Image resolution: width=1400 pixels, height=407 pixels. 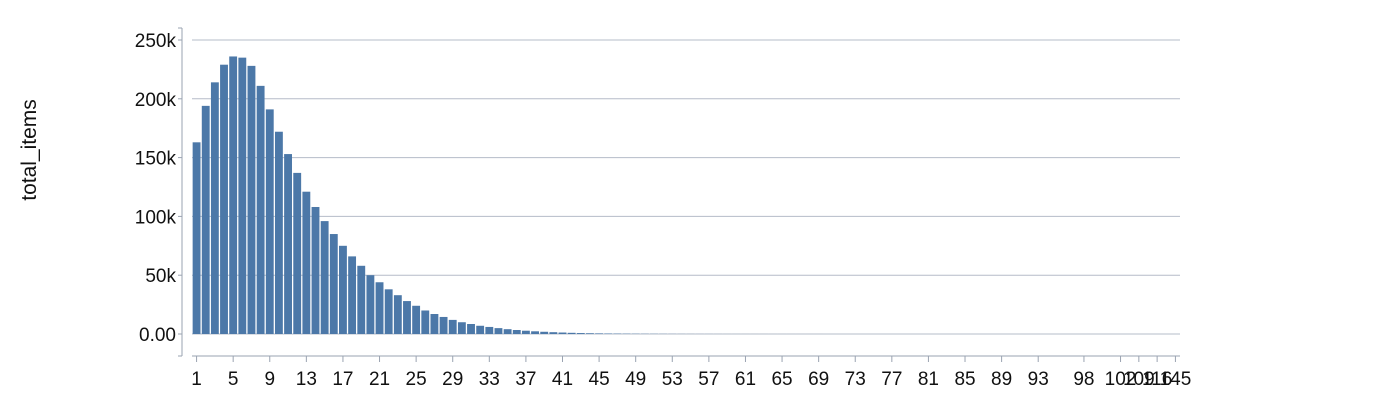 I want to click on y-tick-label: 100k, so click(x=156, y=217).